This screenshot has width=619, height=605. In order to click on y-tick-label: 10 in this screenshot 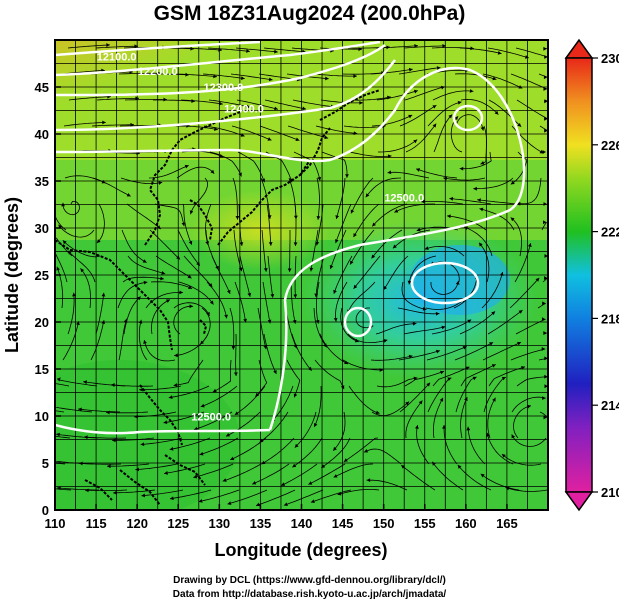, I will do `click(42, 416)`.